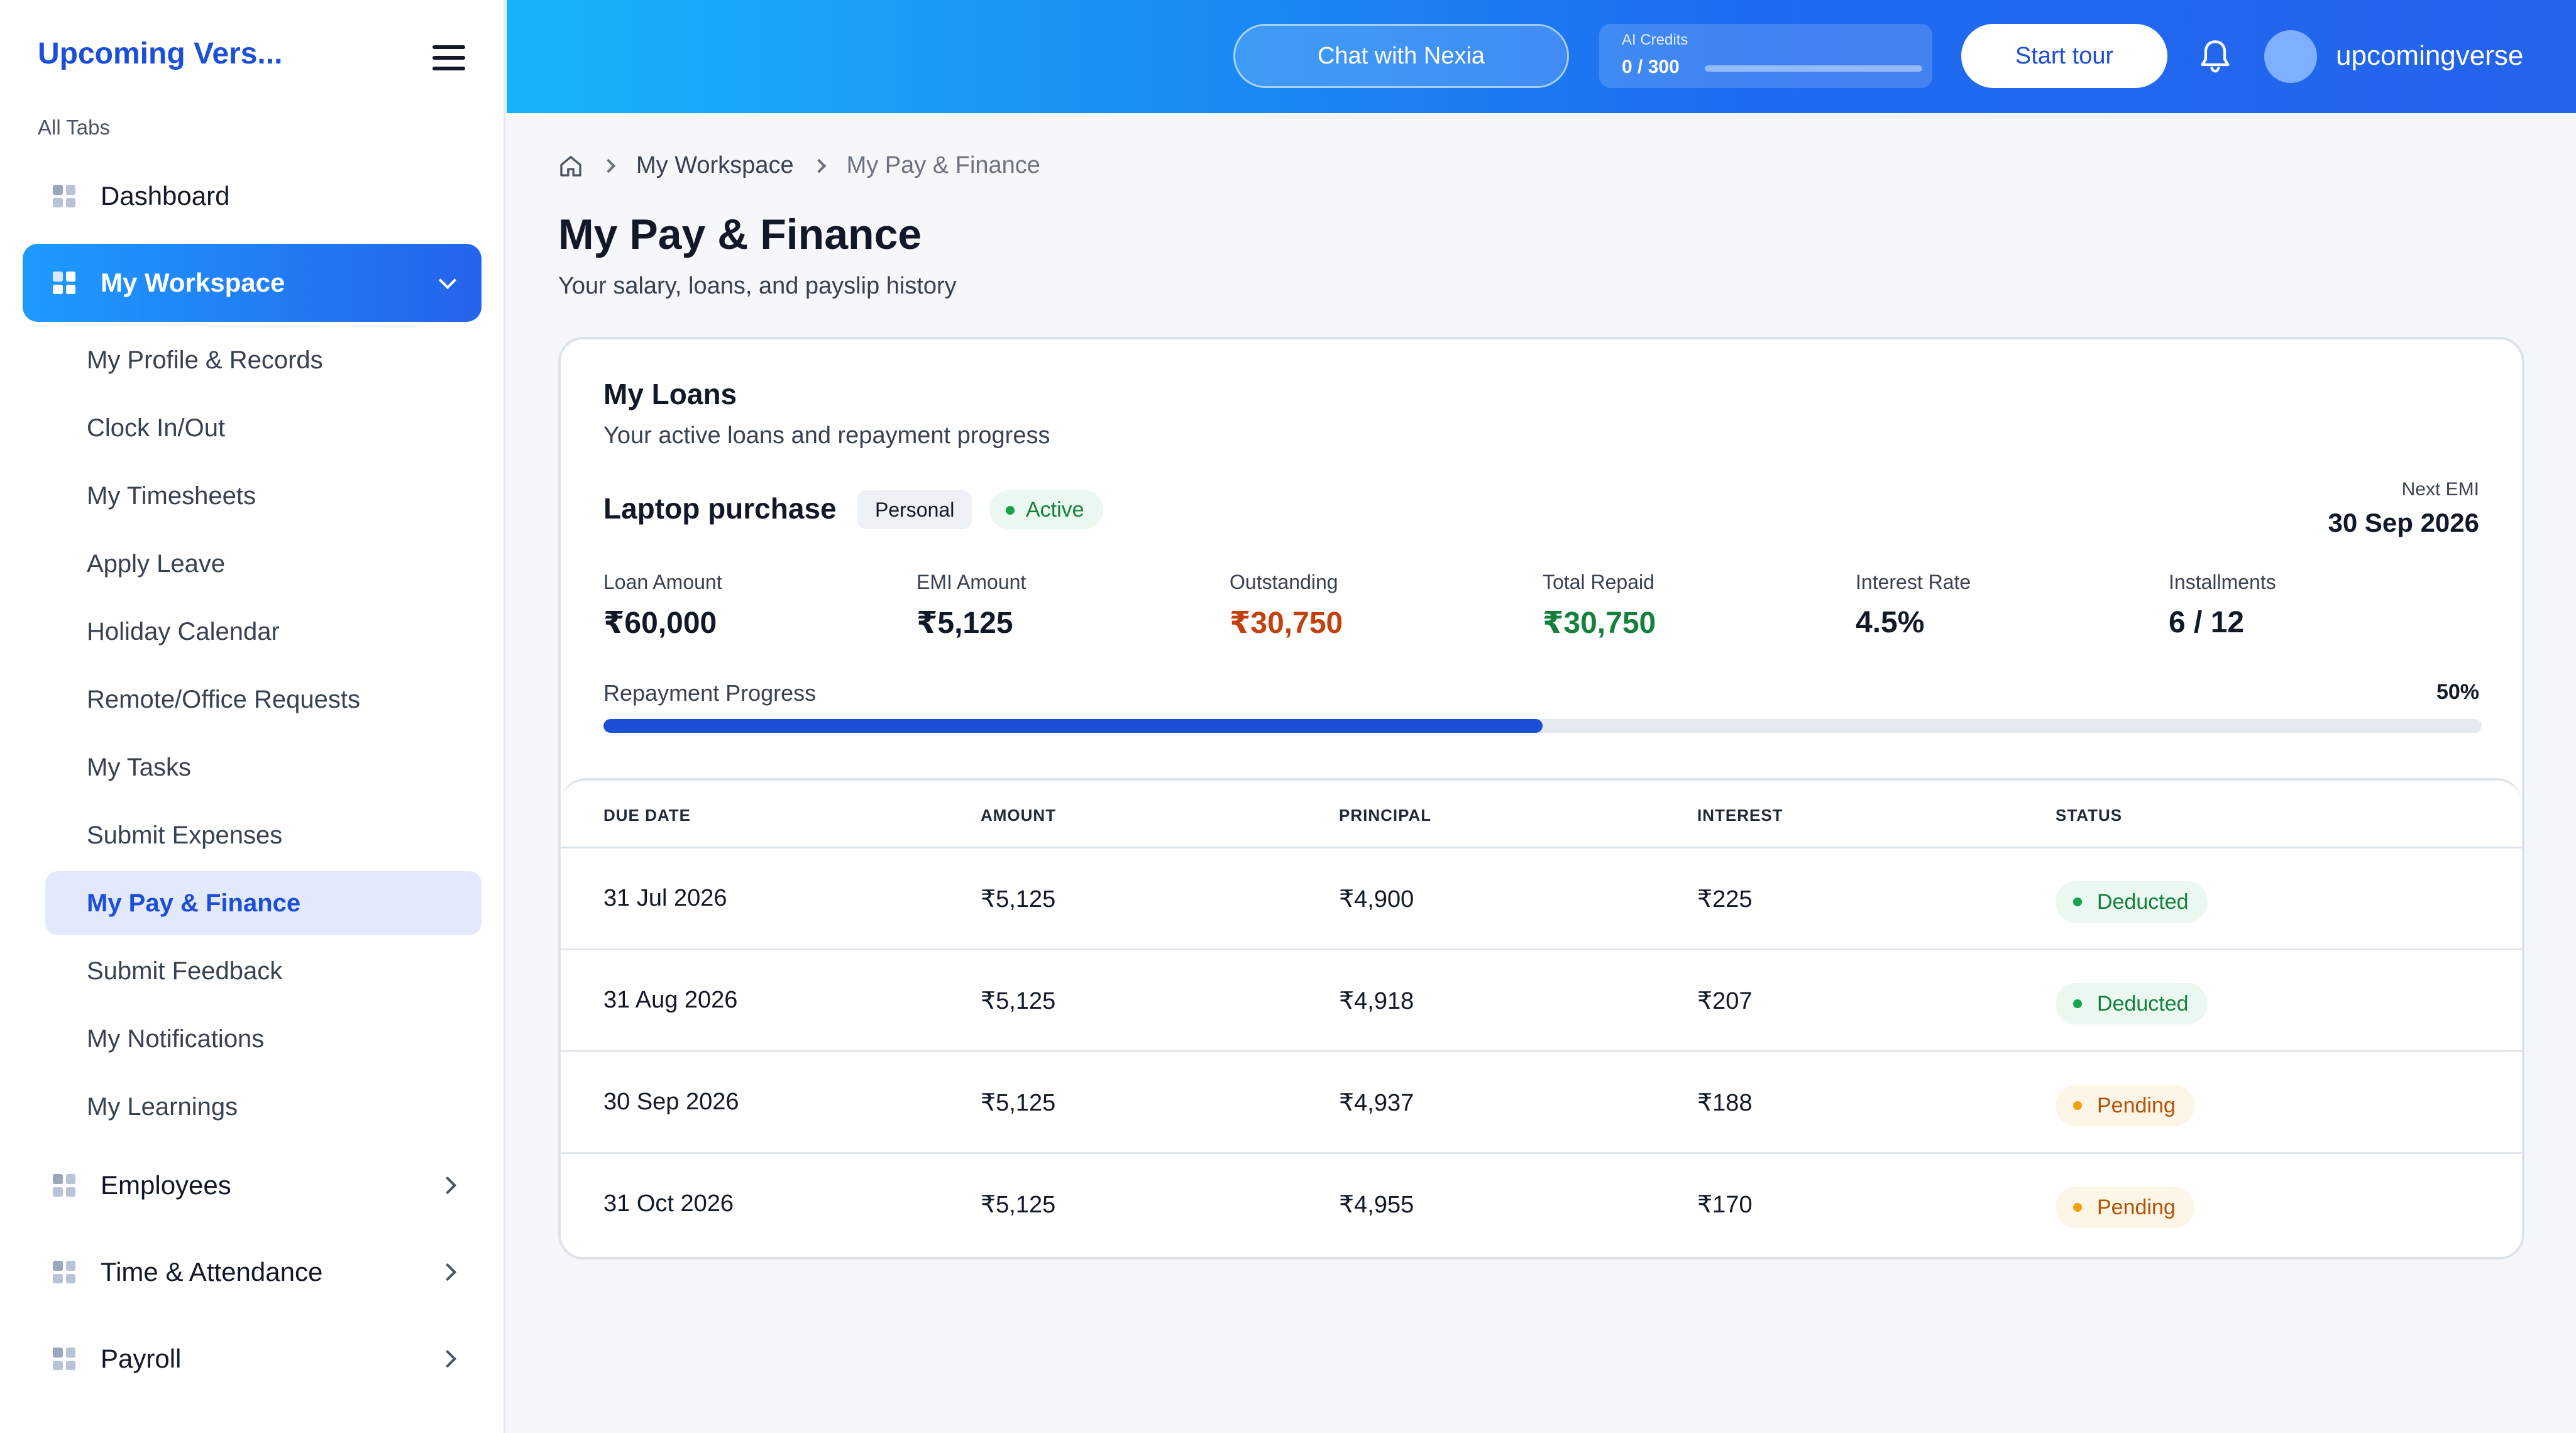  Describe the element at coordinates (1541, 899) in the screenshot. I see `table-row: 31 Jul 2026 ₹5,125 ₹4,900 ₹225 Deducted` at that location.